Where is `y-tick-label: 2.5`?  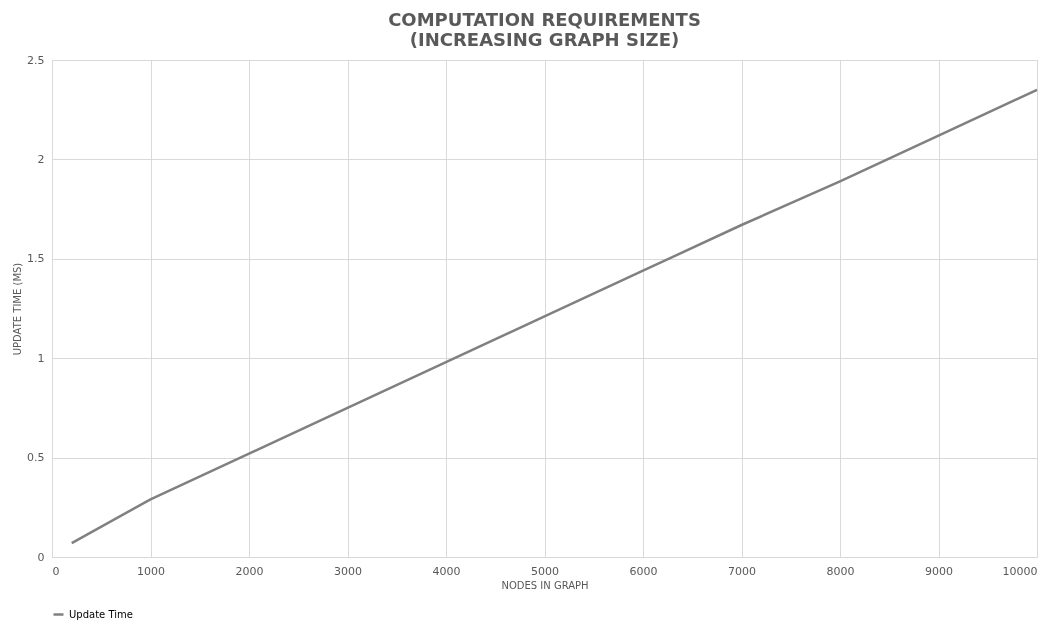
y-tick-label: 2.5 is located at coordinates (36, 60).